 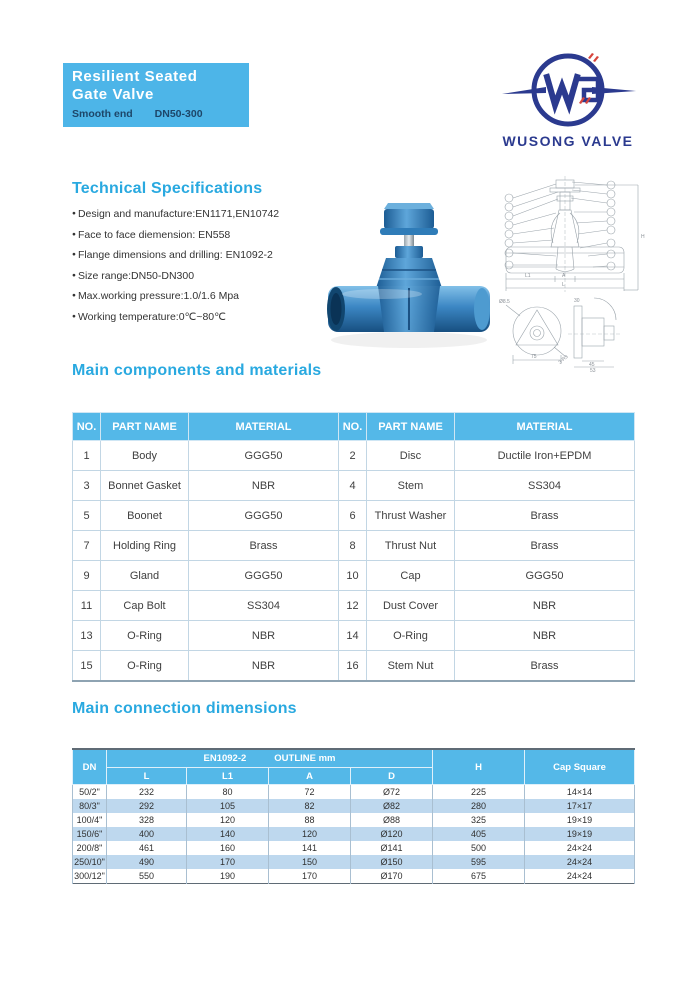 I want to click on table-cell: 400, so click(x=146, y=834).